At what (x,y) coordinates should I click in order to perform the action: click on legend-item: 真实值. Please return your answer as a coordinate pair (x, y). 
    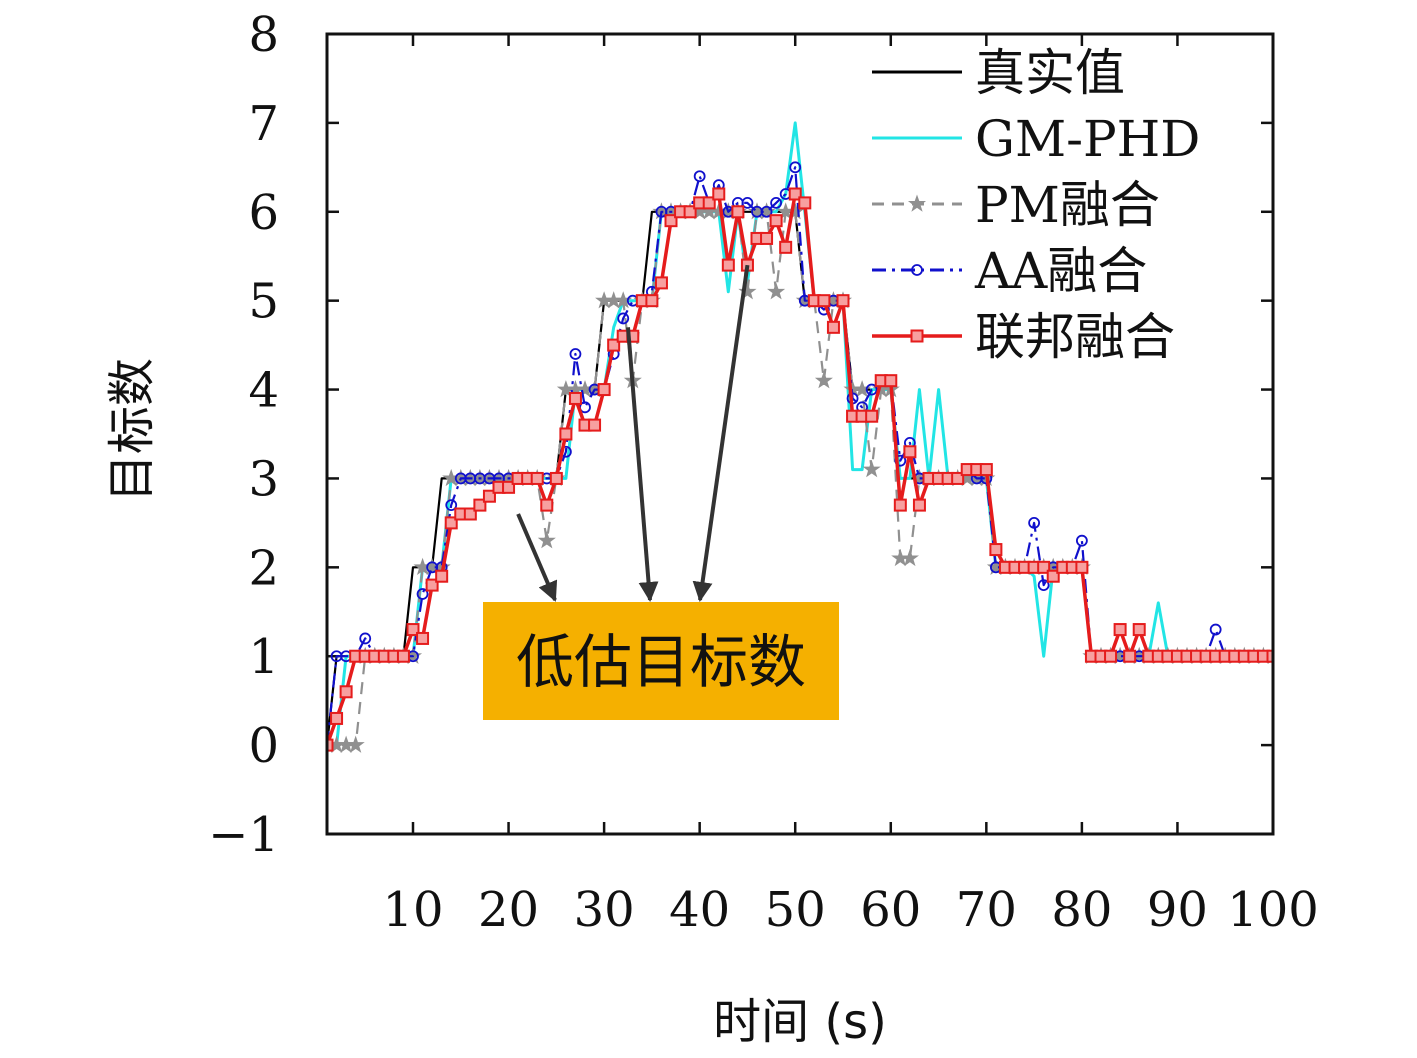
    Looking at the image, I should click on (998, 73).